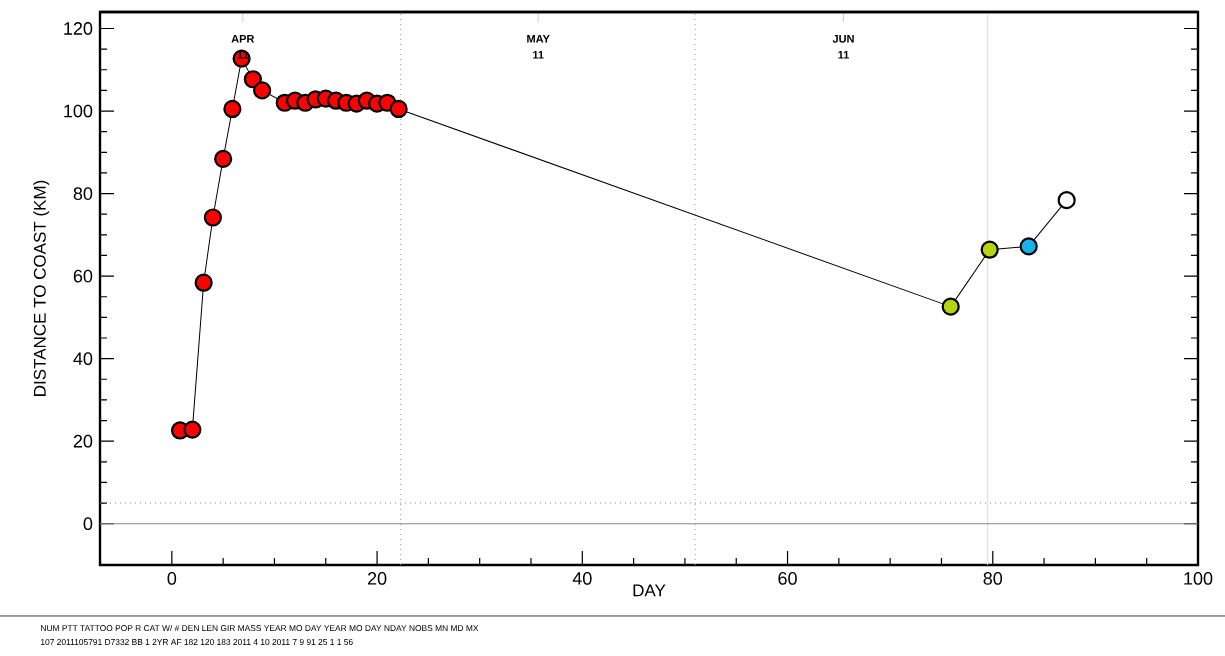 The height and width of the screenshot is (656, 1225). Describe the element at coordinates (993, 578) in the screenshot. I see `x-tick-label: 80` at that location.